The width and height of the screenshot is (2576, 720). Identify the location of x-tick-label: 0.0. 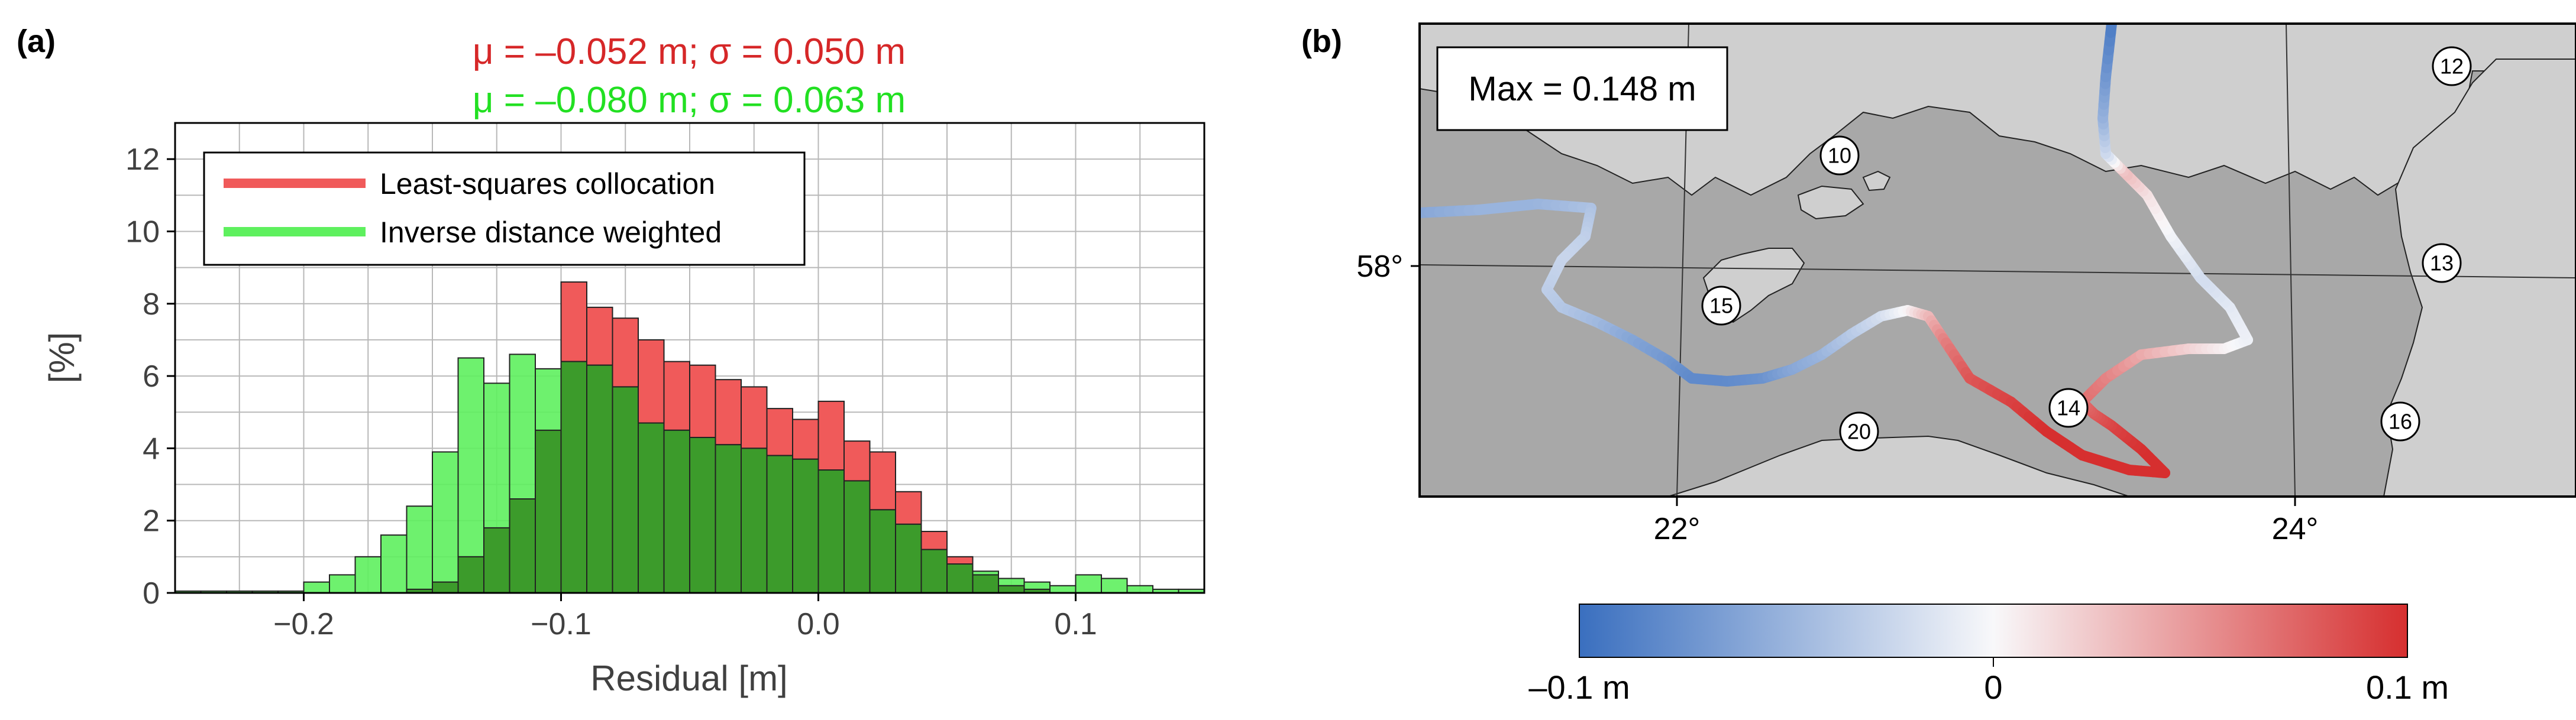
(818, 624).